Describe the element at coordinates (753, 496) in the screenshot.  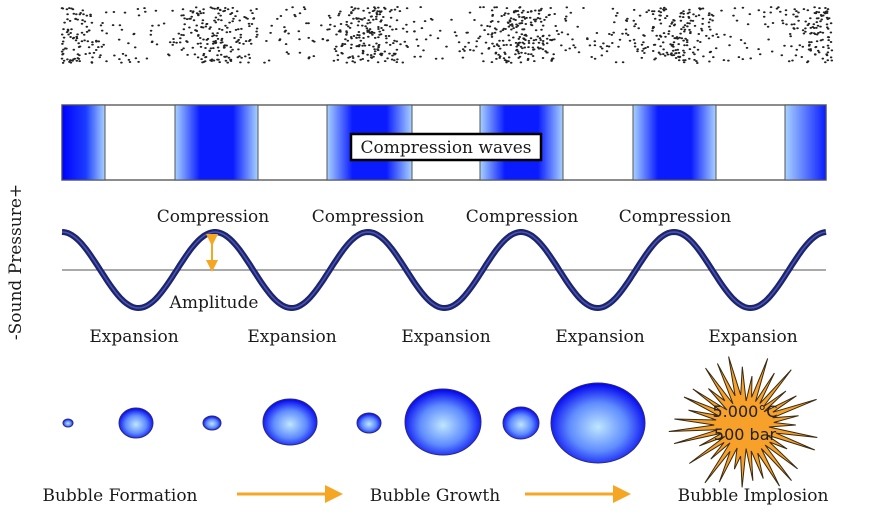
I see `stage-label-implosion: Bubble Implosion` at that location.